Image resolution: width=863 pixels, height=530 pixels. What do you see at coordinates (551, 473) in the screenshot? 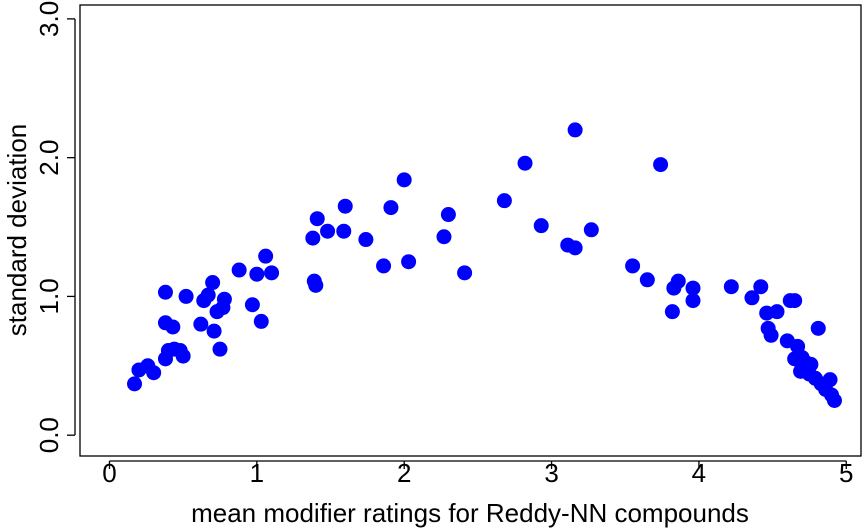
I see `x-tick-label: 3` at bounding box center [551, 473].